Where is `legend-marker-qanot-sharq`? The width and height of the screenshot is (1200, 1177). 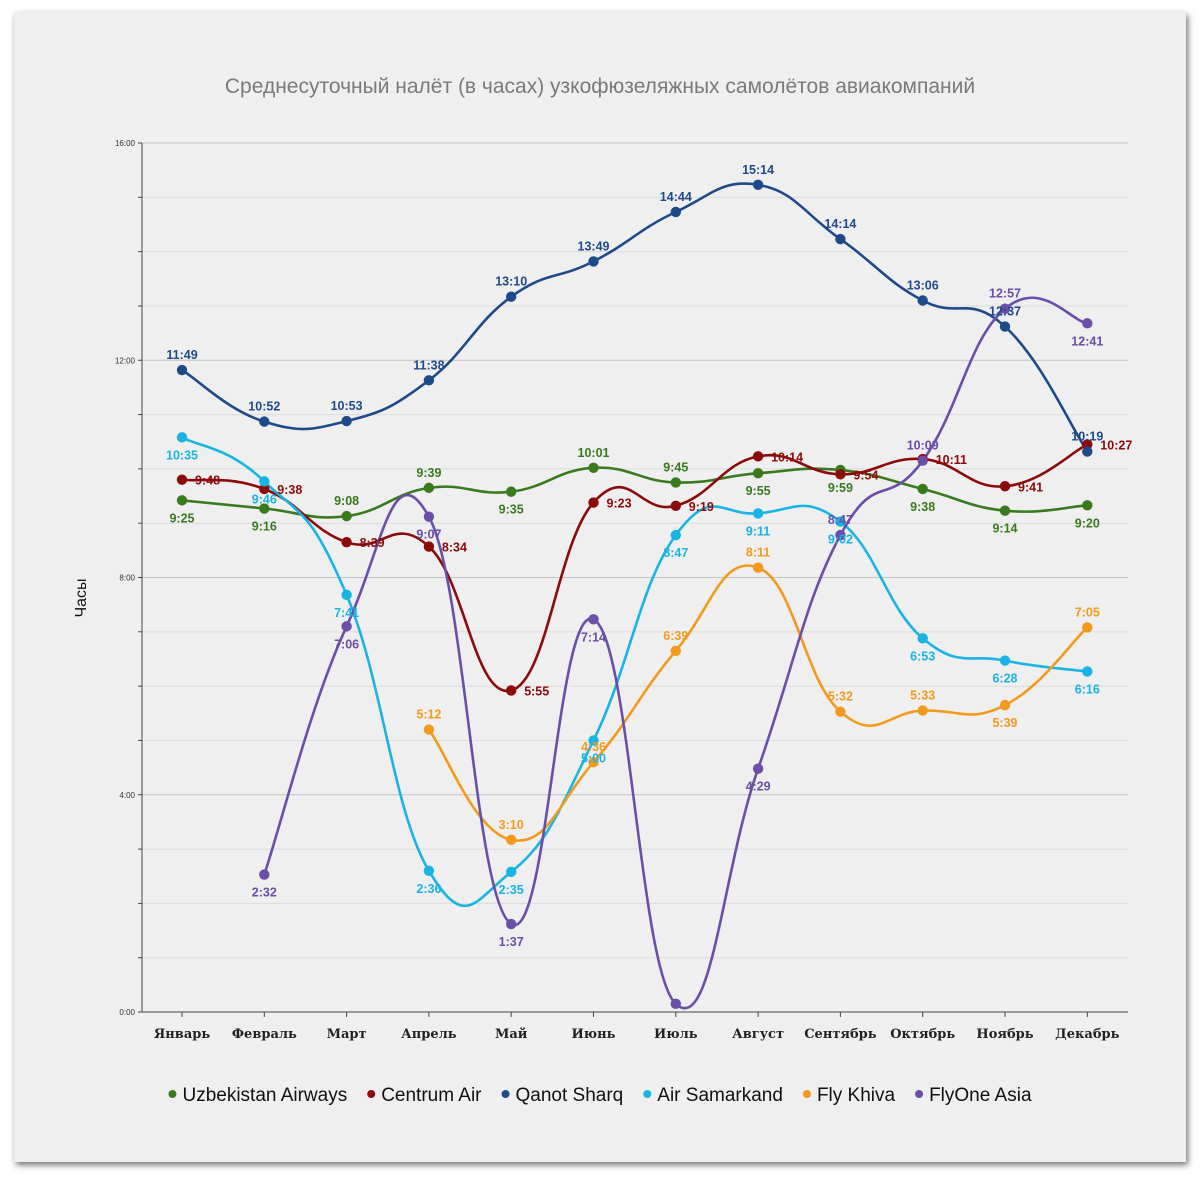
legend-marker-qanot-sharq is located at coordinates (505, 1094).